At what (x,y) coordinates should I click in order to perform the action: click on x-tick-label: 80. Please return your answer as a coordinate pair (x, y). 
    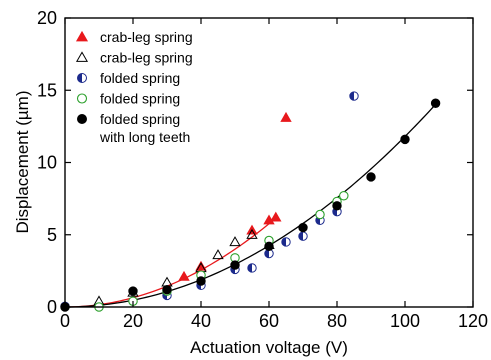
    Looking at the image, I should click on (337, 321).